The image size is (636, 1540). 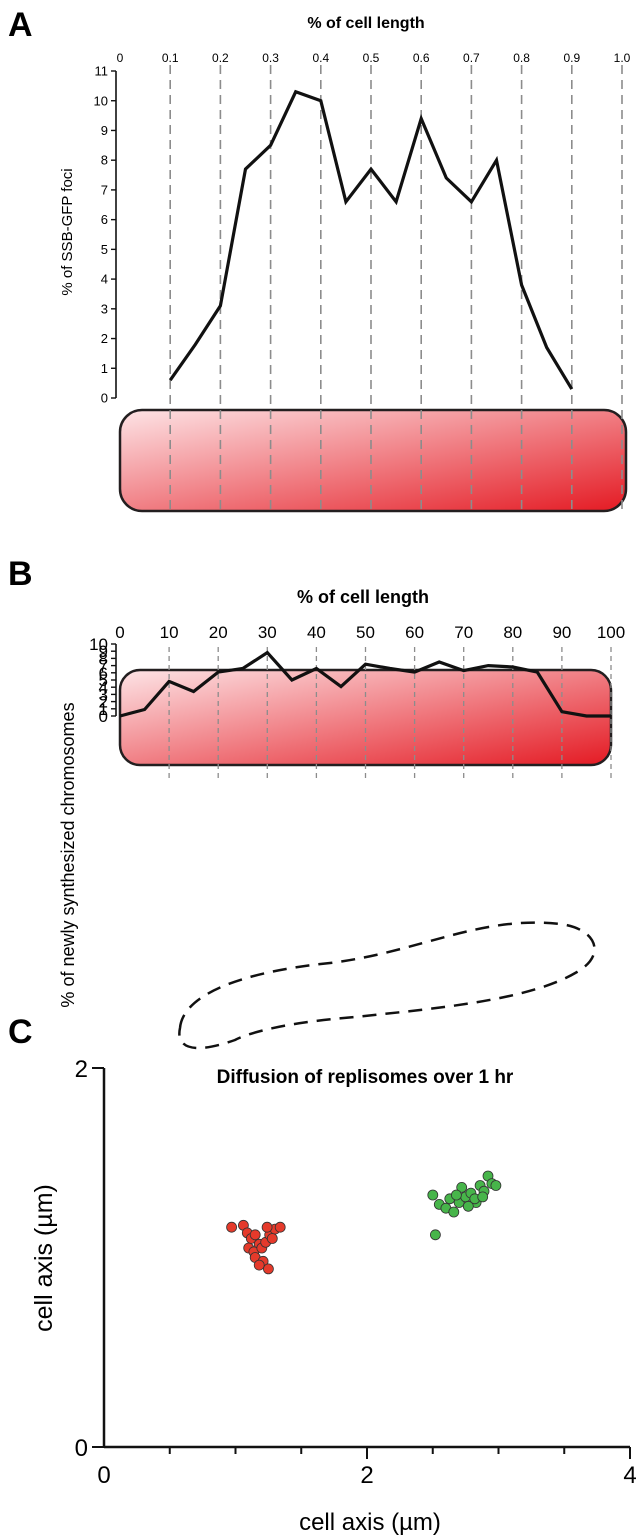 I want to click on panel-a-x-tick-labels: 0 0.1 0.2 0.3 0.4 0.5 0.6 0.7 0.8 0.9 1.0, so click(x=374, y=58).